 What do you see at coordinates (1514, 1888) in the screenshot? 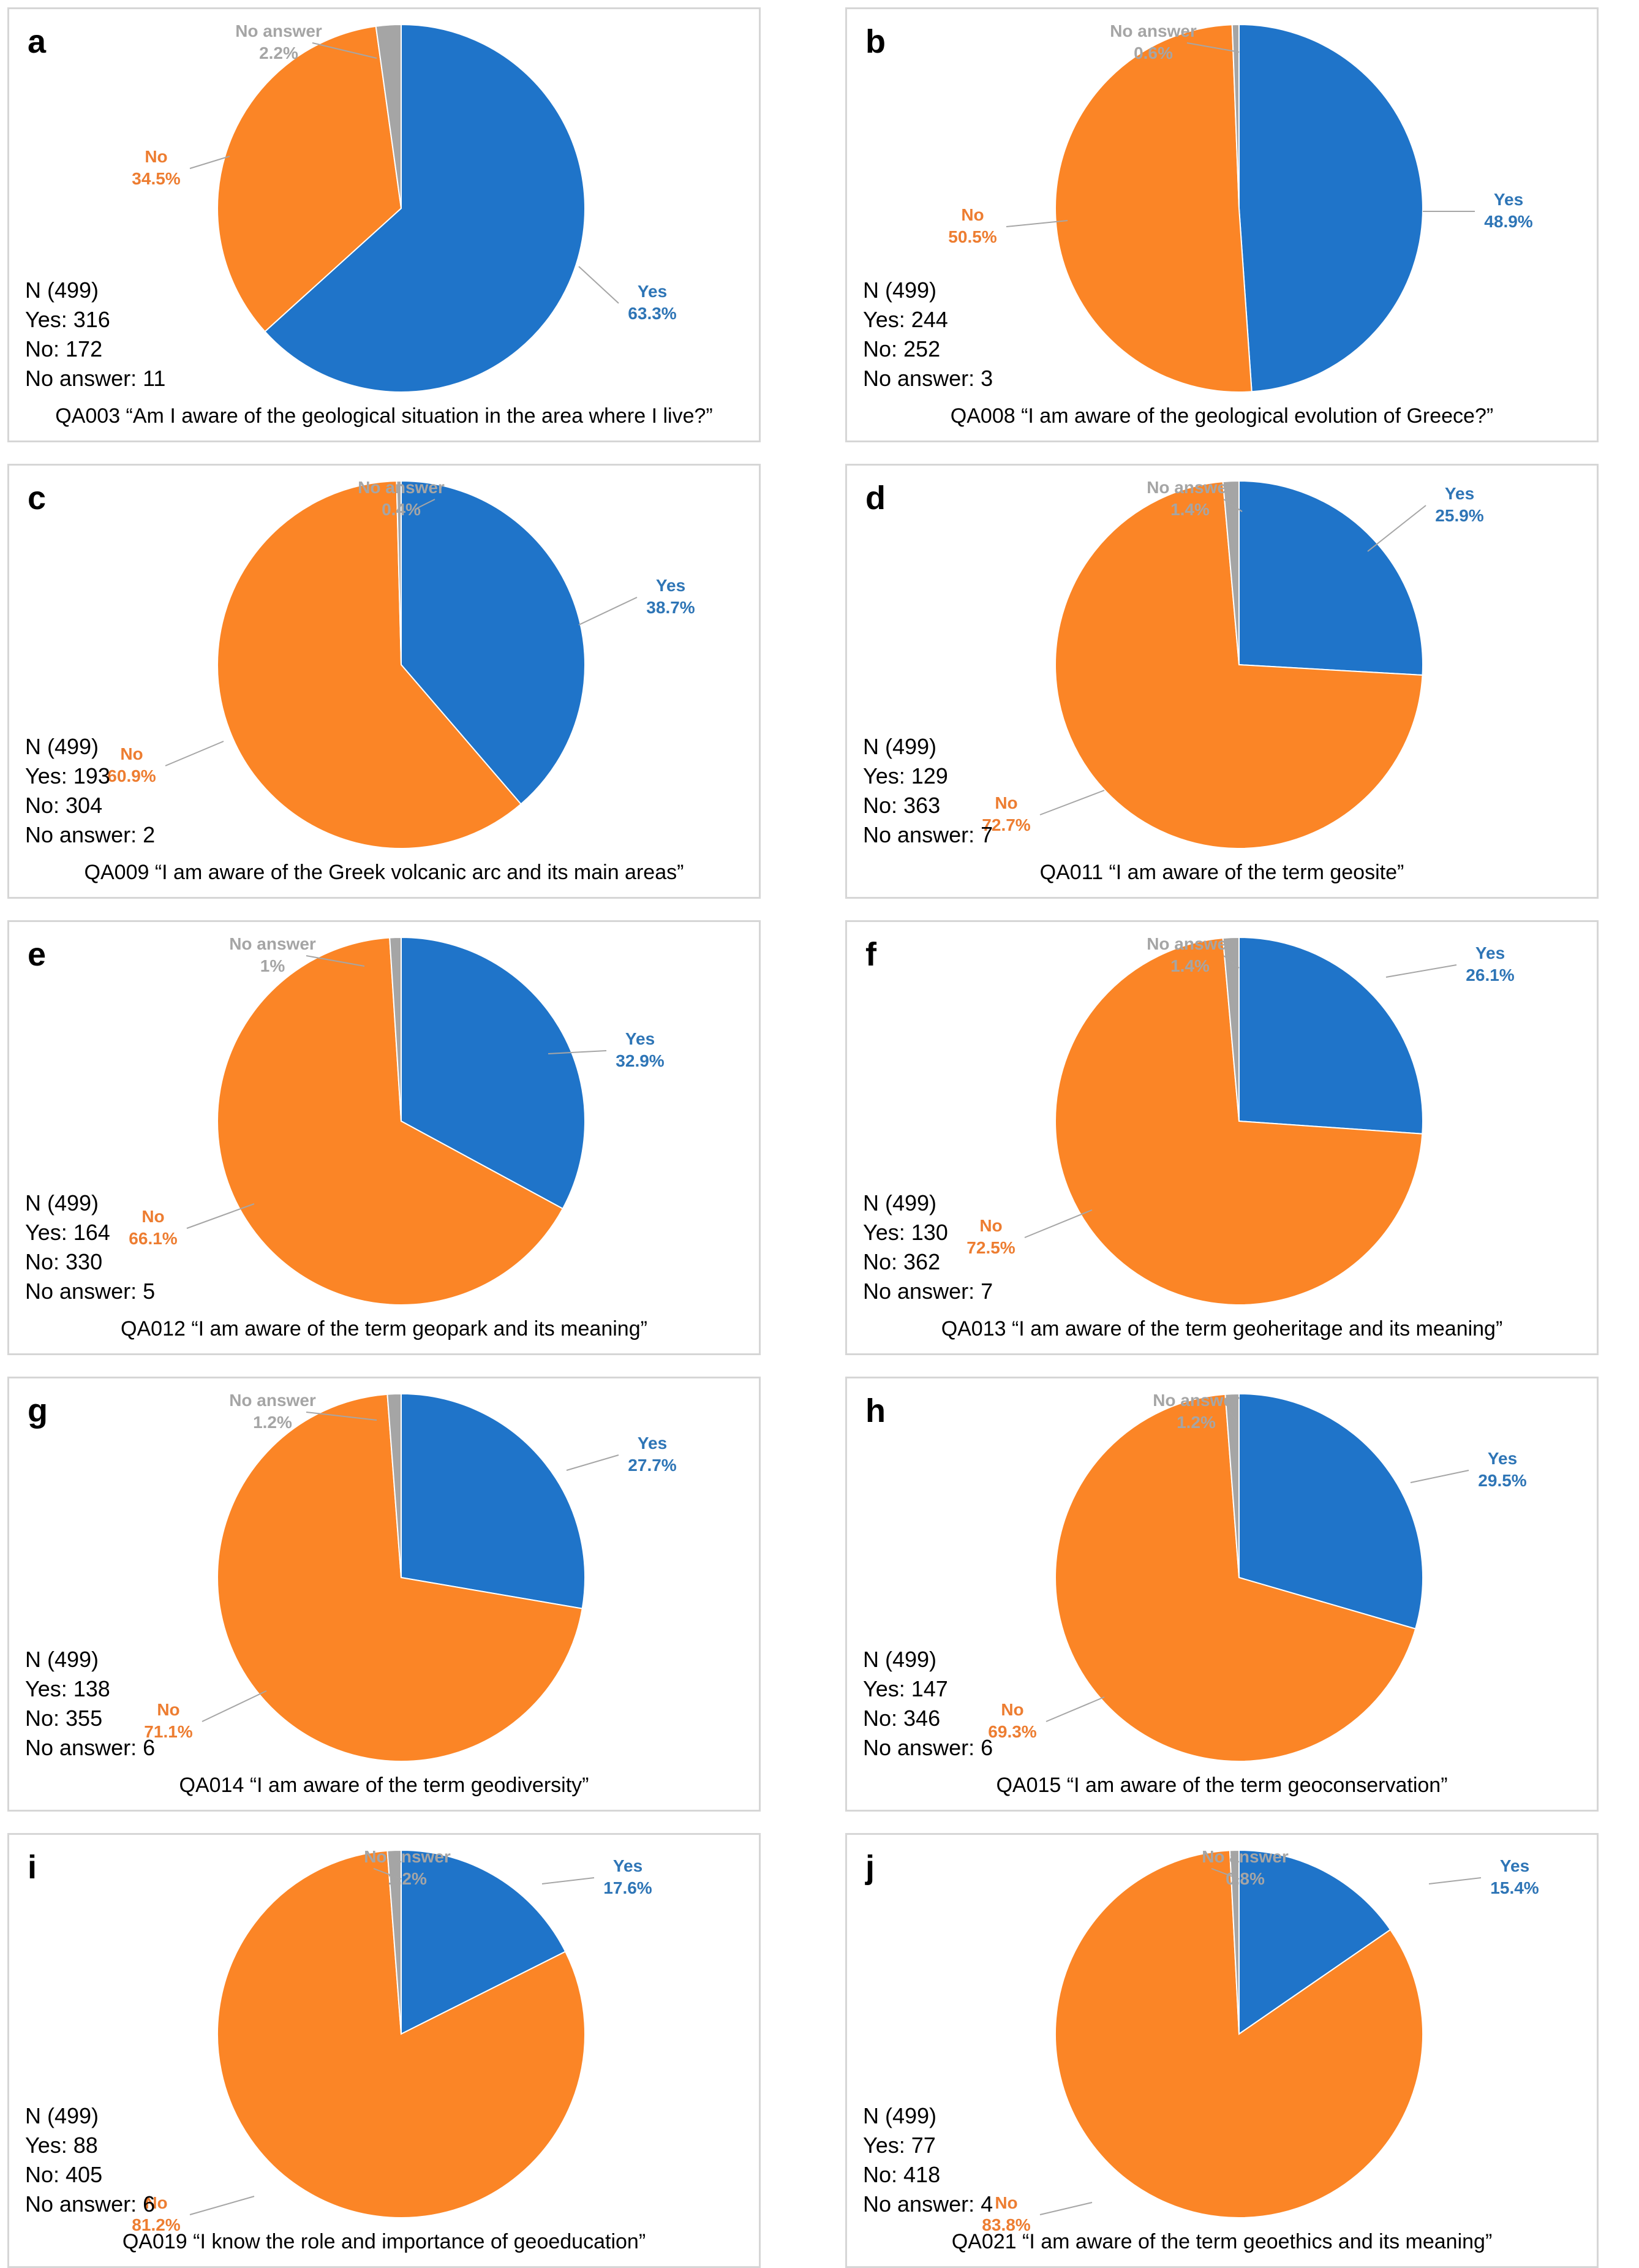
I see `slice-percent-yes: 15.4%` at bounding box center [1514, 1888].